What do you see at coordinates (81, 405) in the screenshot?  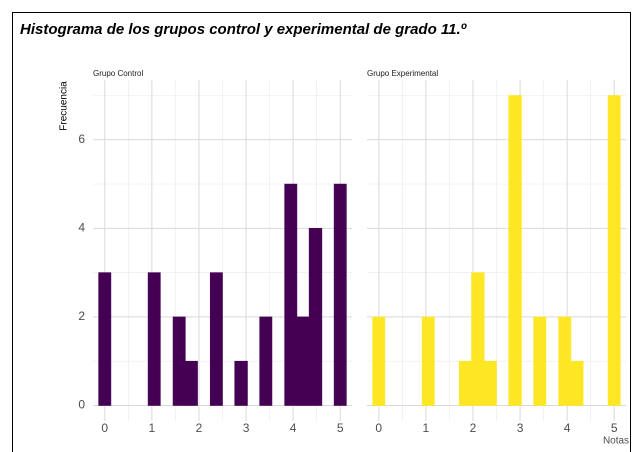 I see `y-tick-label: 0` at bounding box center [81, 405].